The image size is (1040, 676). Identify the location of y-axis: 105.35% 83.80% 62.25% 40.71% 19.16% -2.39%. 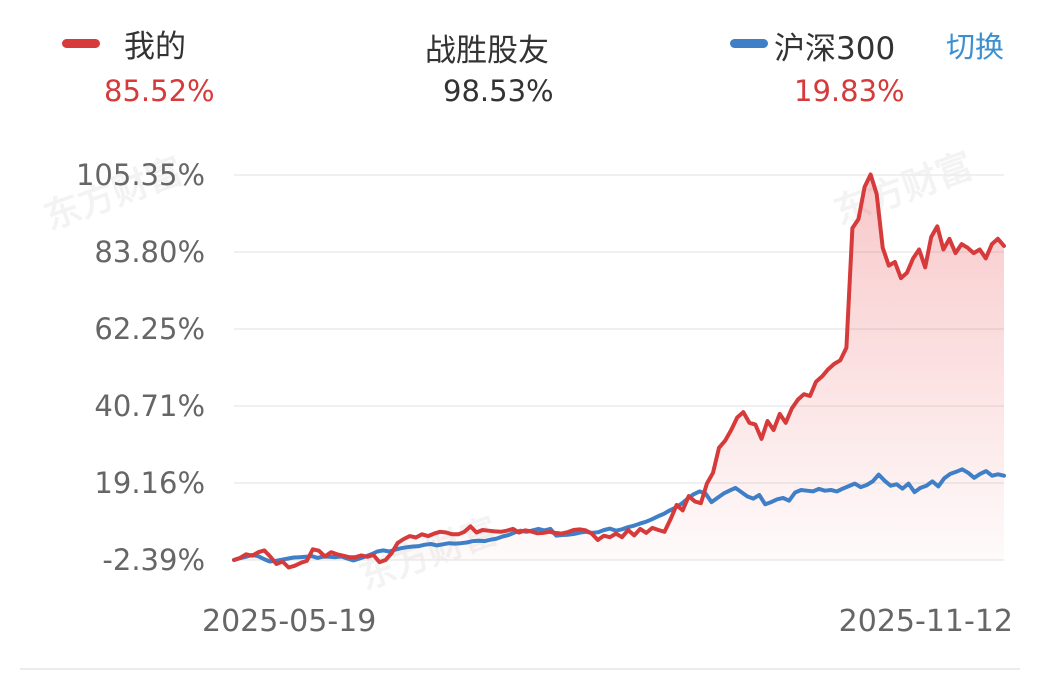
(140, 367).